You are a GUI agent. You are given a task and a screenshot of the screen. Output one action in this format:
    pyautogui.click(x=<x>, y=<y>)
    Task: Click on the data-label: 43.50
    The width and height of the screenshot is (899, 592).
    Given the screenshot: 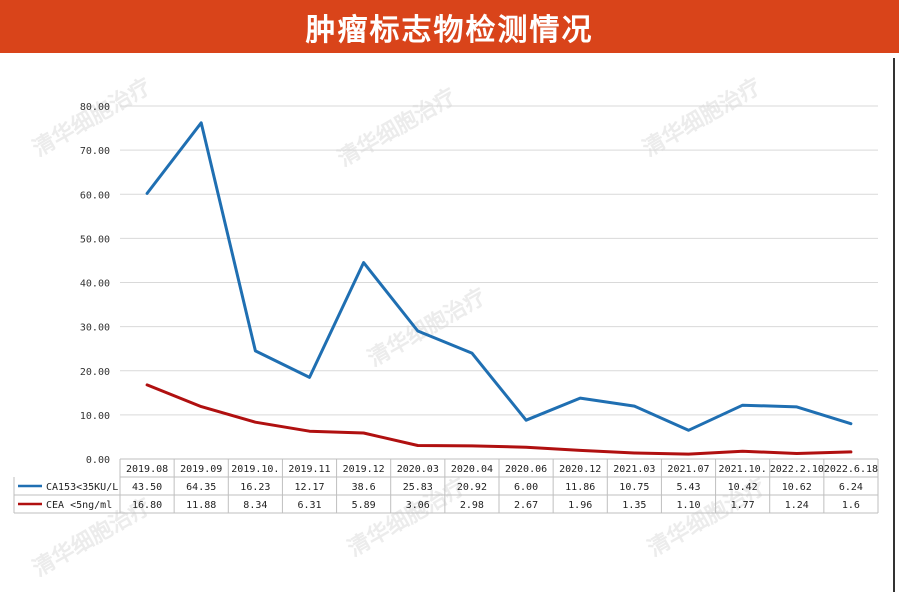 What is the action you would take?
    pyautogui.click(x=147, y=487)
    